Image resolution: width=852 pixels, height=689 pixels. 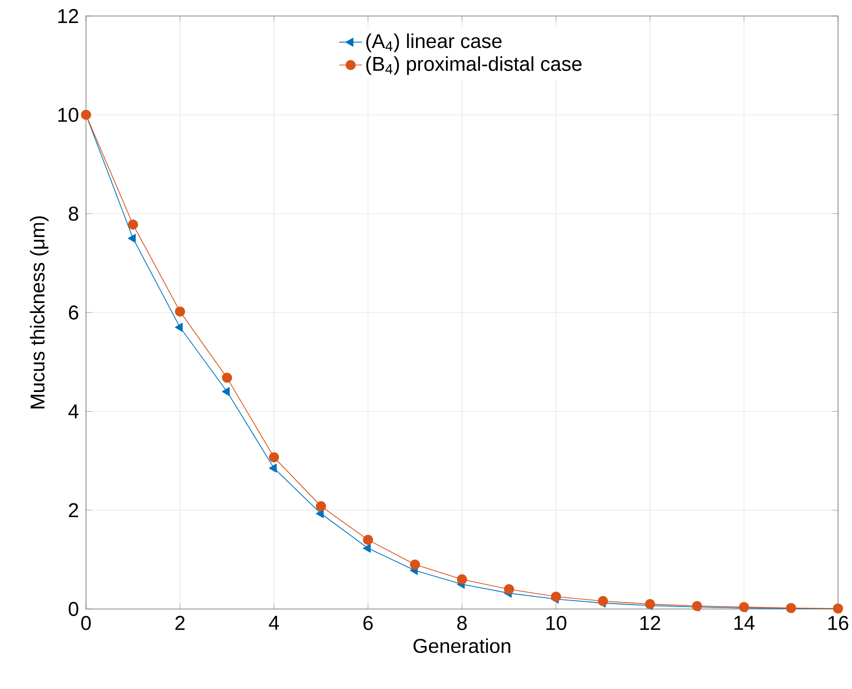 What do you see at coordinates (462, 646) in the screenshot?
I see `x-axis-title: Generation` at bounding box center [462, 646].